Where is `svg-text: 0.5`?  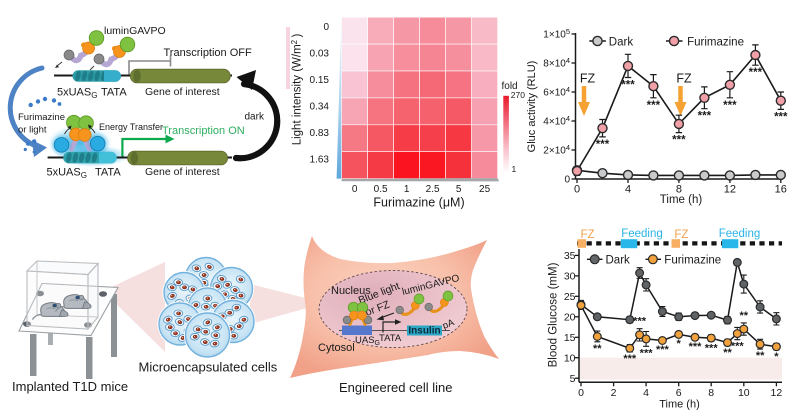 svg-text: 0.5 is located at coordinates (381, 189).